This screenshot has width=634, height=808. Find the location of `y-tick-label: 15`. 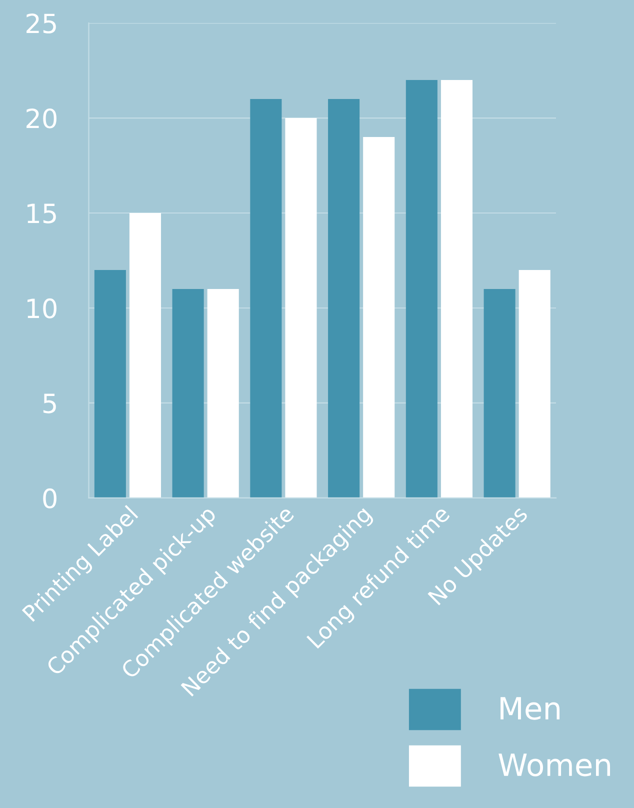

y-tick-label: 15 is located at coordinates (42, 214).